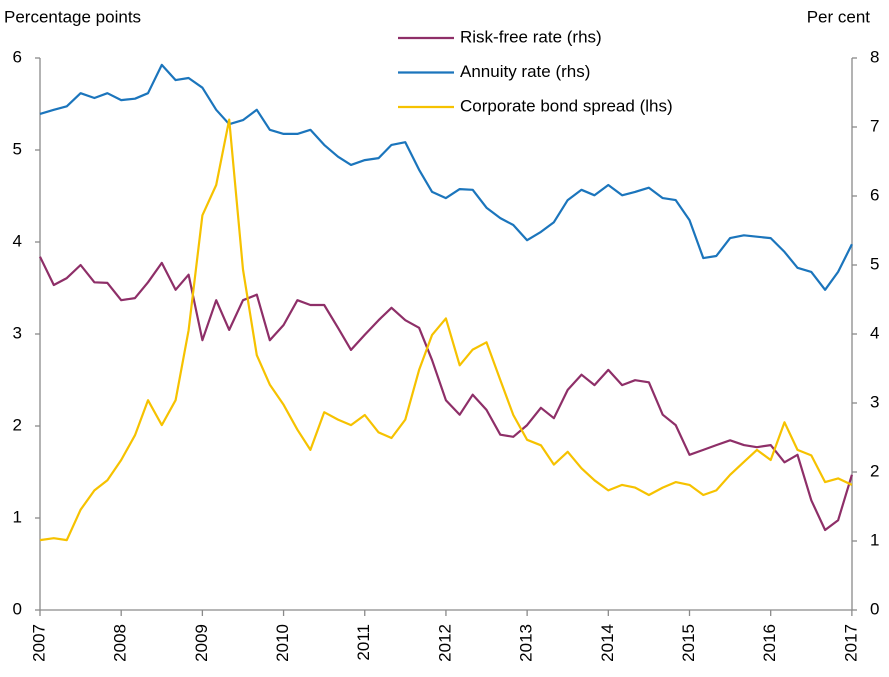  I want to click on y2-tick-label: 2, so click(874, 470).